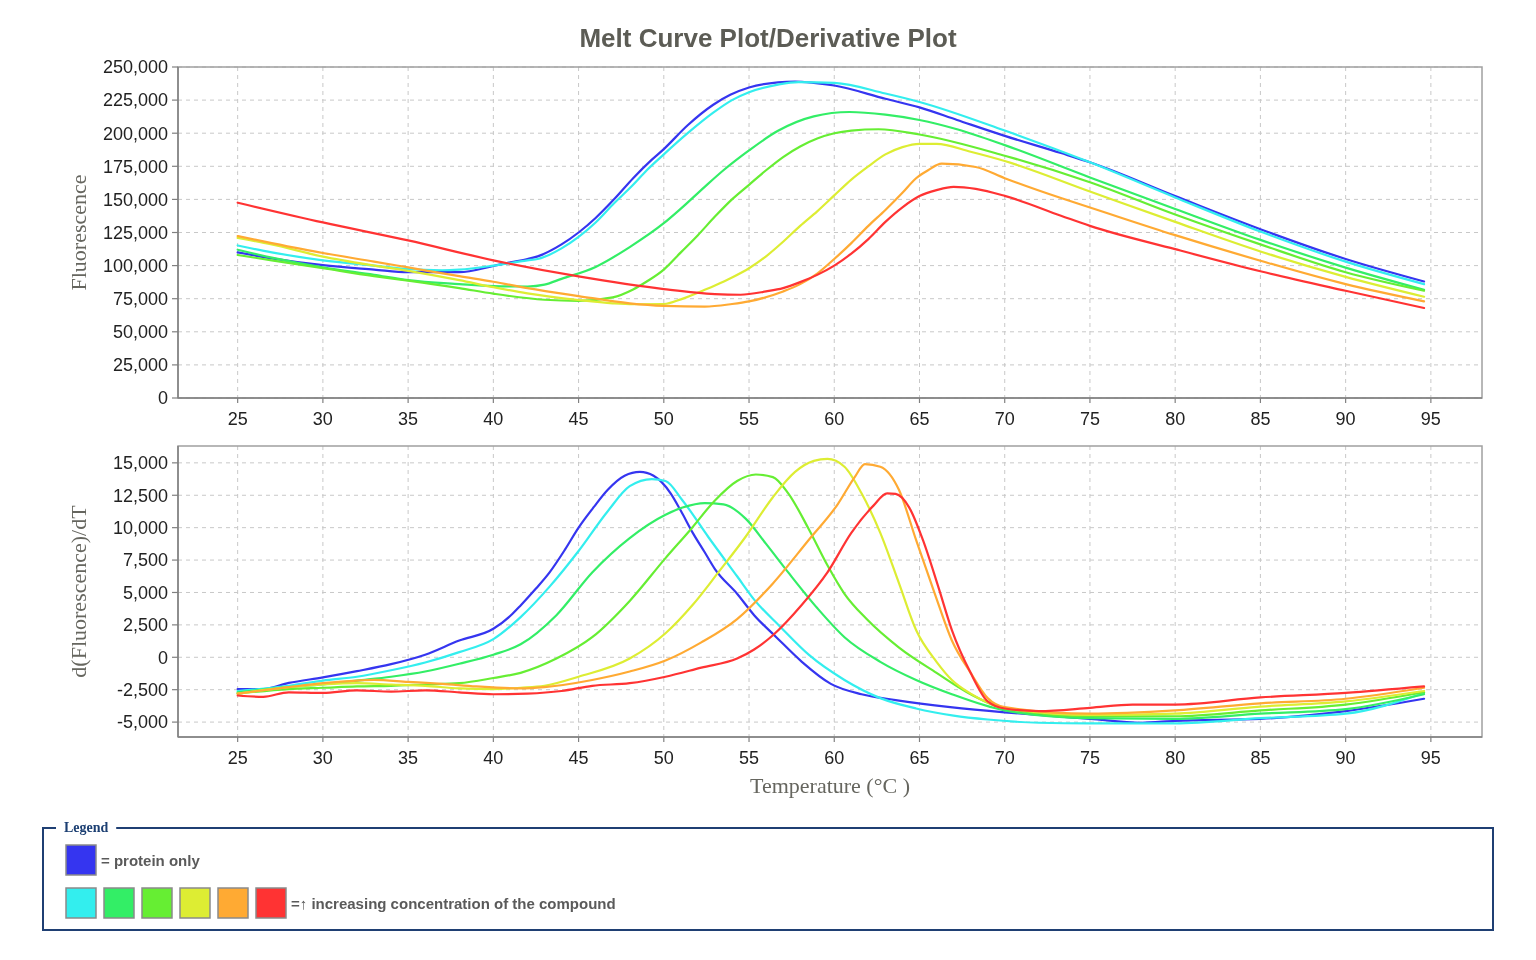 Image resolution: width=1536 pixels, height=960 pixels. Describe the element at coordinates (140, 495) in the screenshot. I see `y-tick-label: 12,500` at that location.